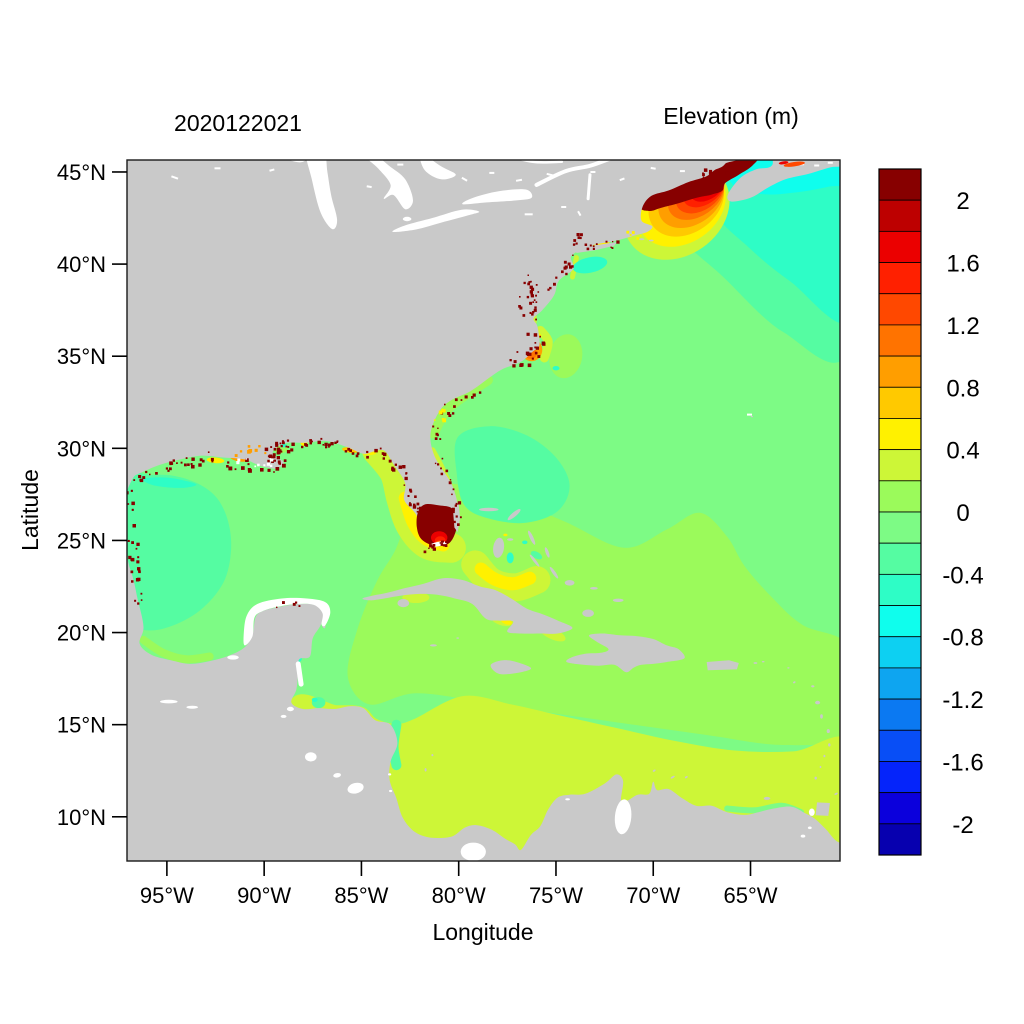  I want to click on overlay-dash, so click(749, 414).